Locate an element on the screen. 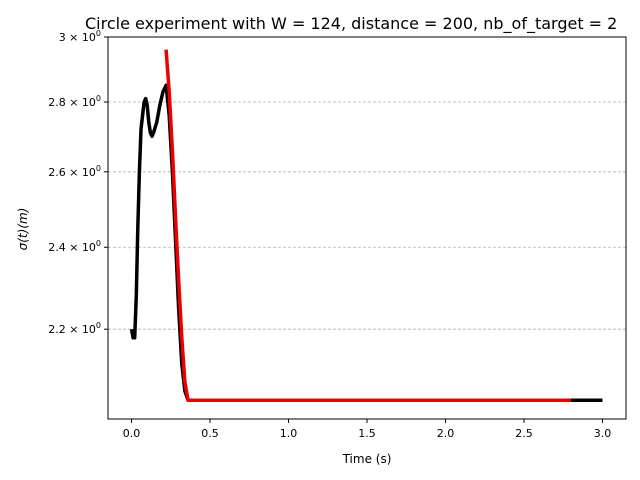  x-tick-label: 1.0 is located at coordinates (289, 433).